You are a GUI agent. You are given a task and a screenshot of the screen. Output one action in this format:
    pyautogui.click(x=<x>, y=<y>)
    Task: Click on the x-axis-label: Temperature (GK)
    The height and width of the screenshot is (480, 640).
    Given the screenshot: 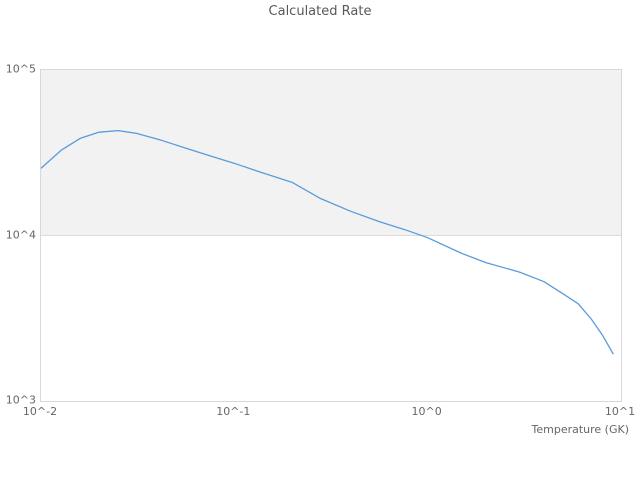 What is the action you would take?
    pyautogui.click(x=580, y=429)
    